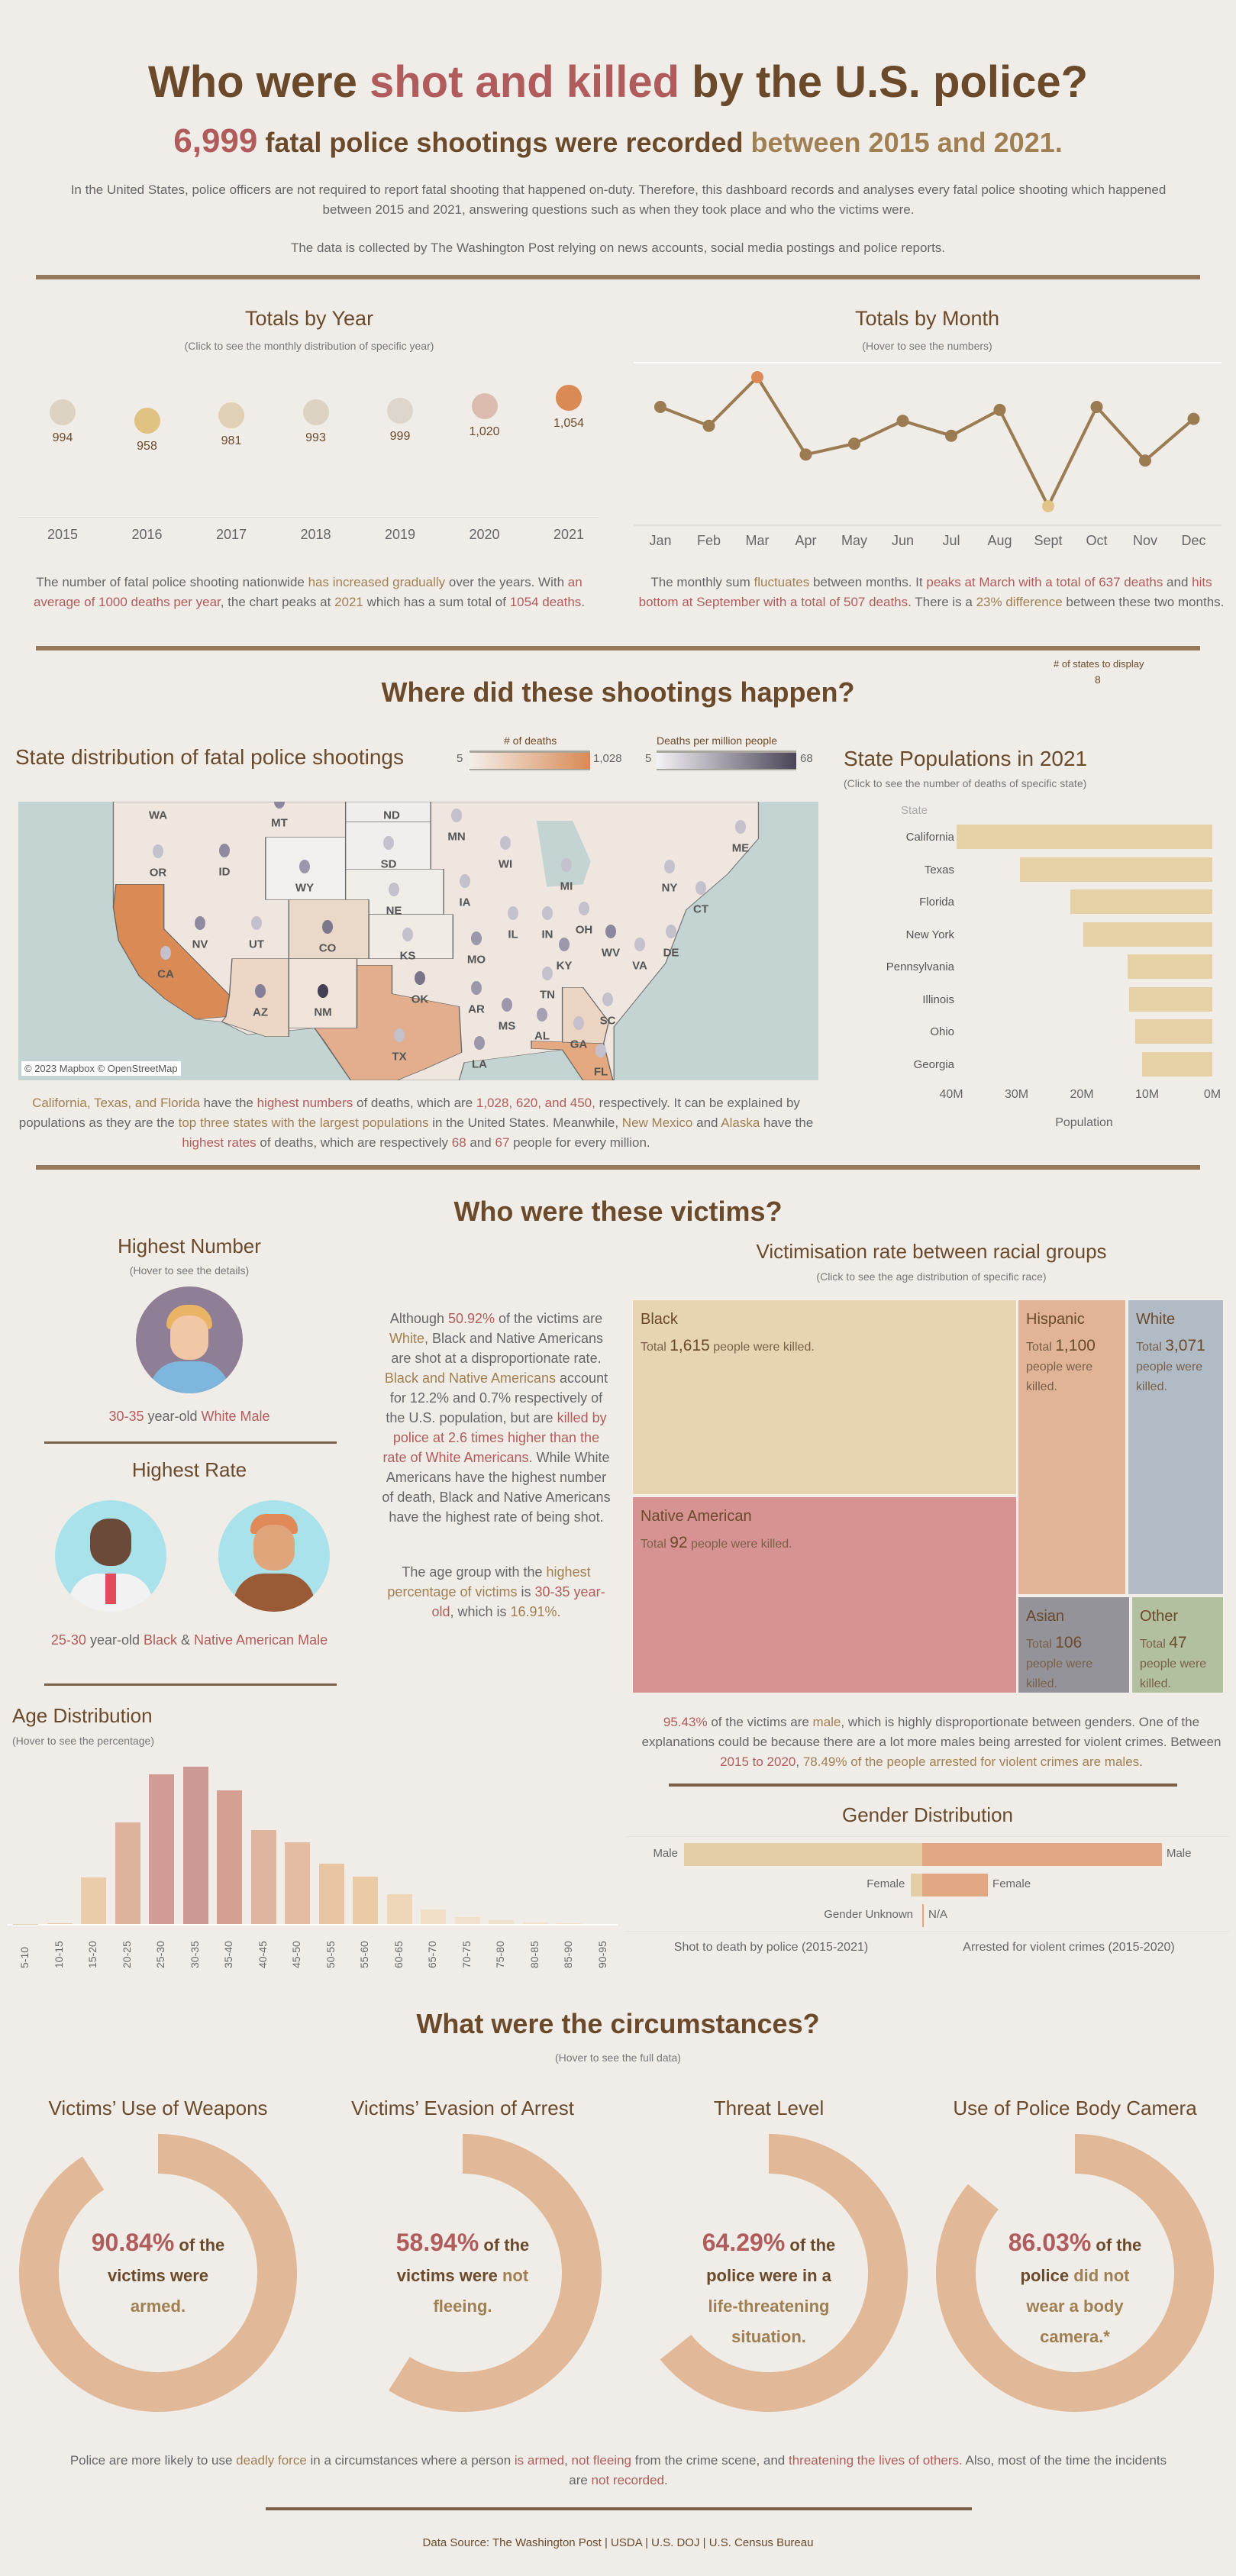 Image resolution: width=1236 pixels, height=2576 pixels. Describe the element at coordinates (1176, 1447) in the screenshot. I see `race-tile-white: White Total 3,071 people were killed.` at that location.